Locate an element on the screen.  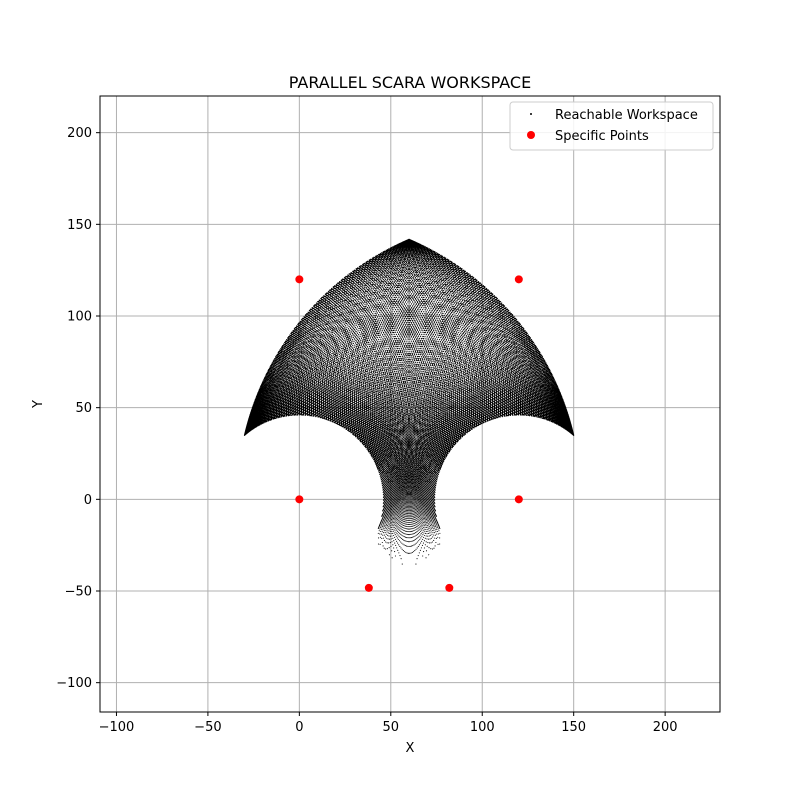
y-tick-label: 200 is located at coordinates (79, 133).